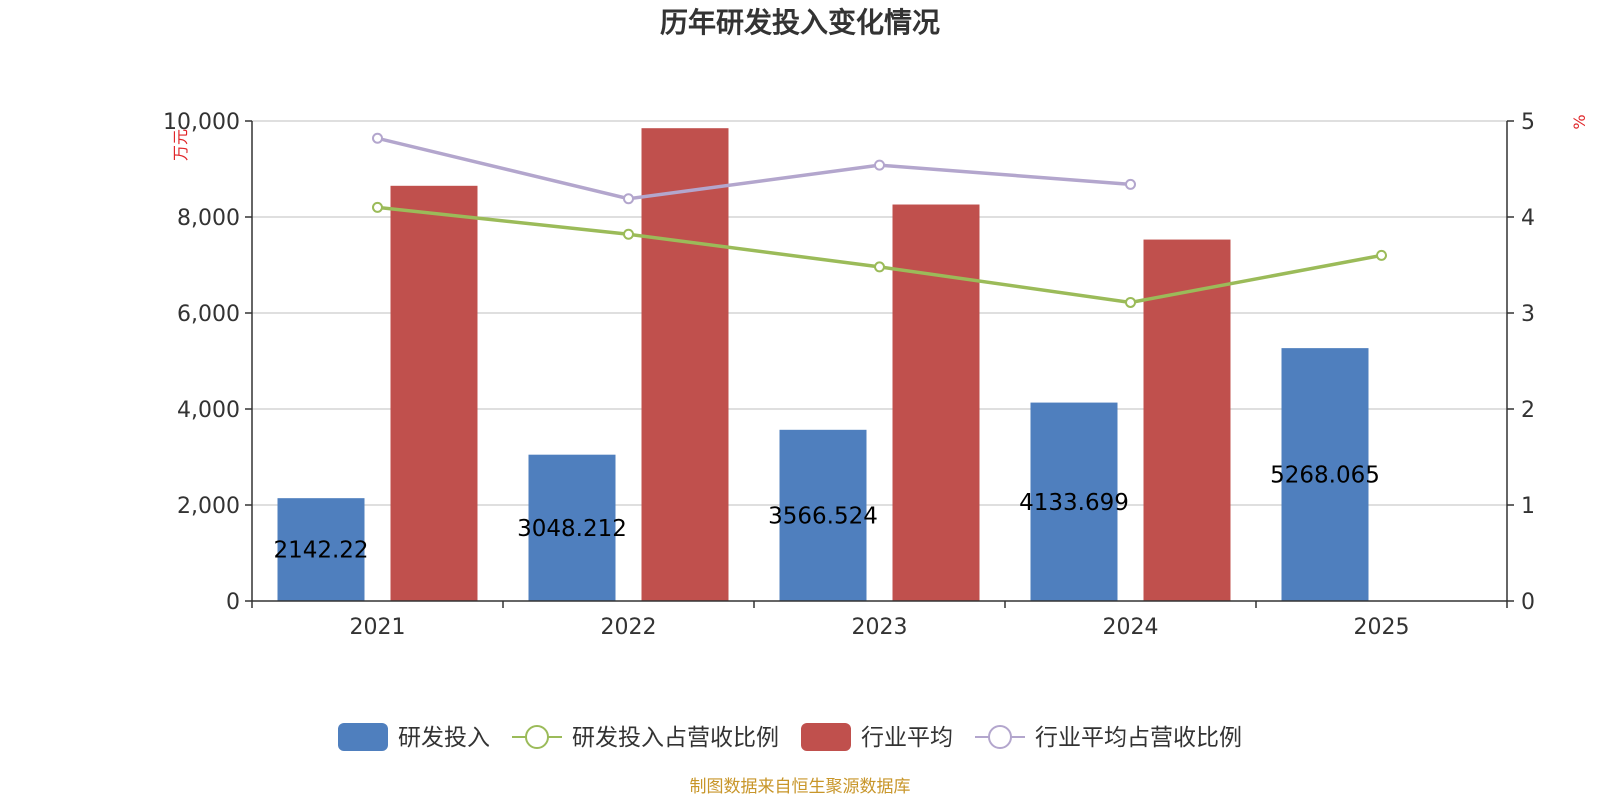  I want to click on bar-rd-2023, so click(823, 515).